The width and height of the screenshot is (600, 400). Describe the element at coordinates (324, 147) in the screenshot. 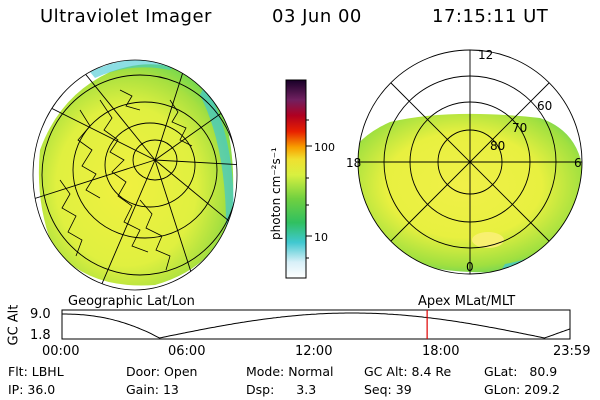

I see `colorbar-tick-100: 100` at that location.